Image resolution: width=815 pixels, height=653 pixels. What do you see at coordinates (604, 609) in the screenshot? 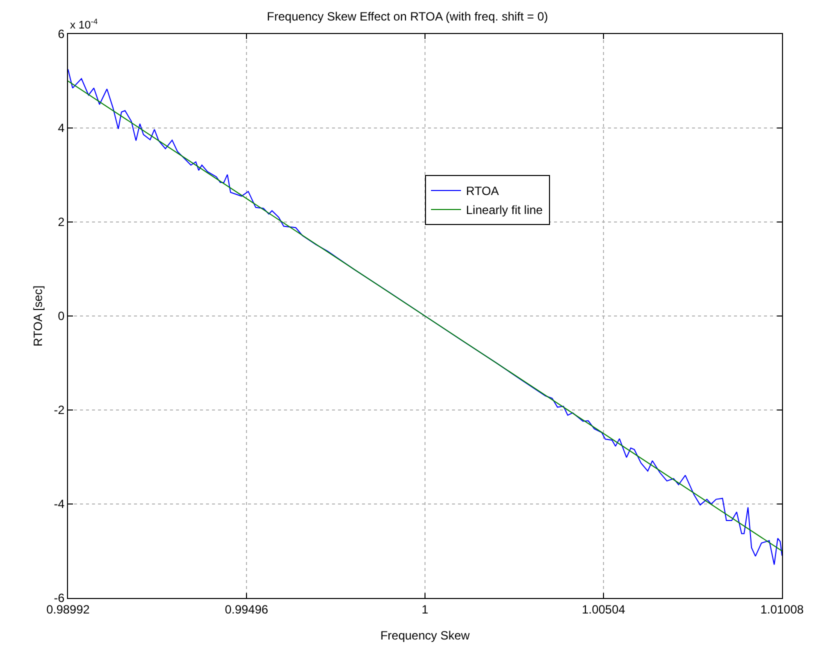
I see `x-tick-label: 1.00504` at bounding box center [604, 609].